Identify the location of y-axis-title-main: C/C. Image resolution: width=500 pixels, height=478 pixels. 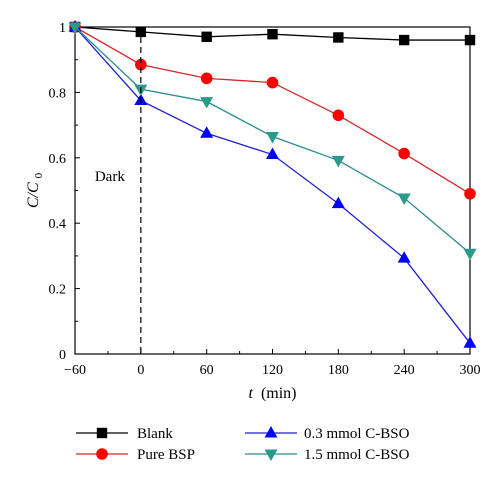
(33, 195).